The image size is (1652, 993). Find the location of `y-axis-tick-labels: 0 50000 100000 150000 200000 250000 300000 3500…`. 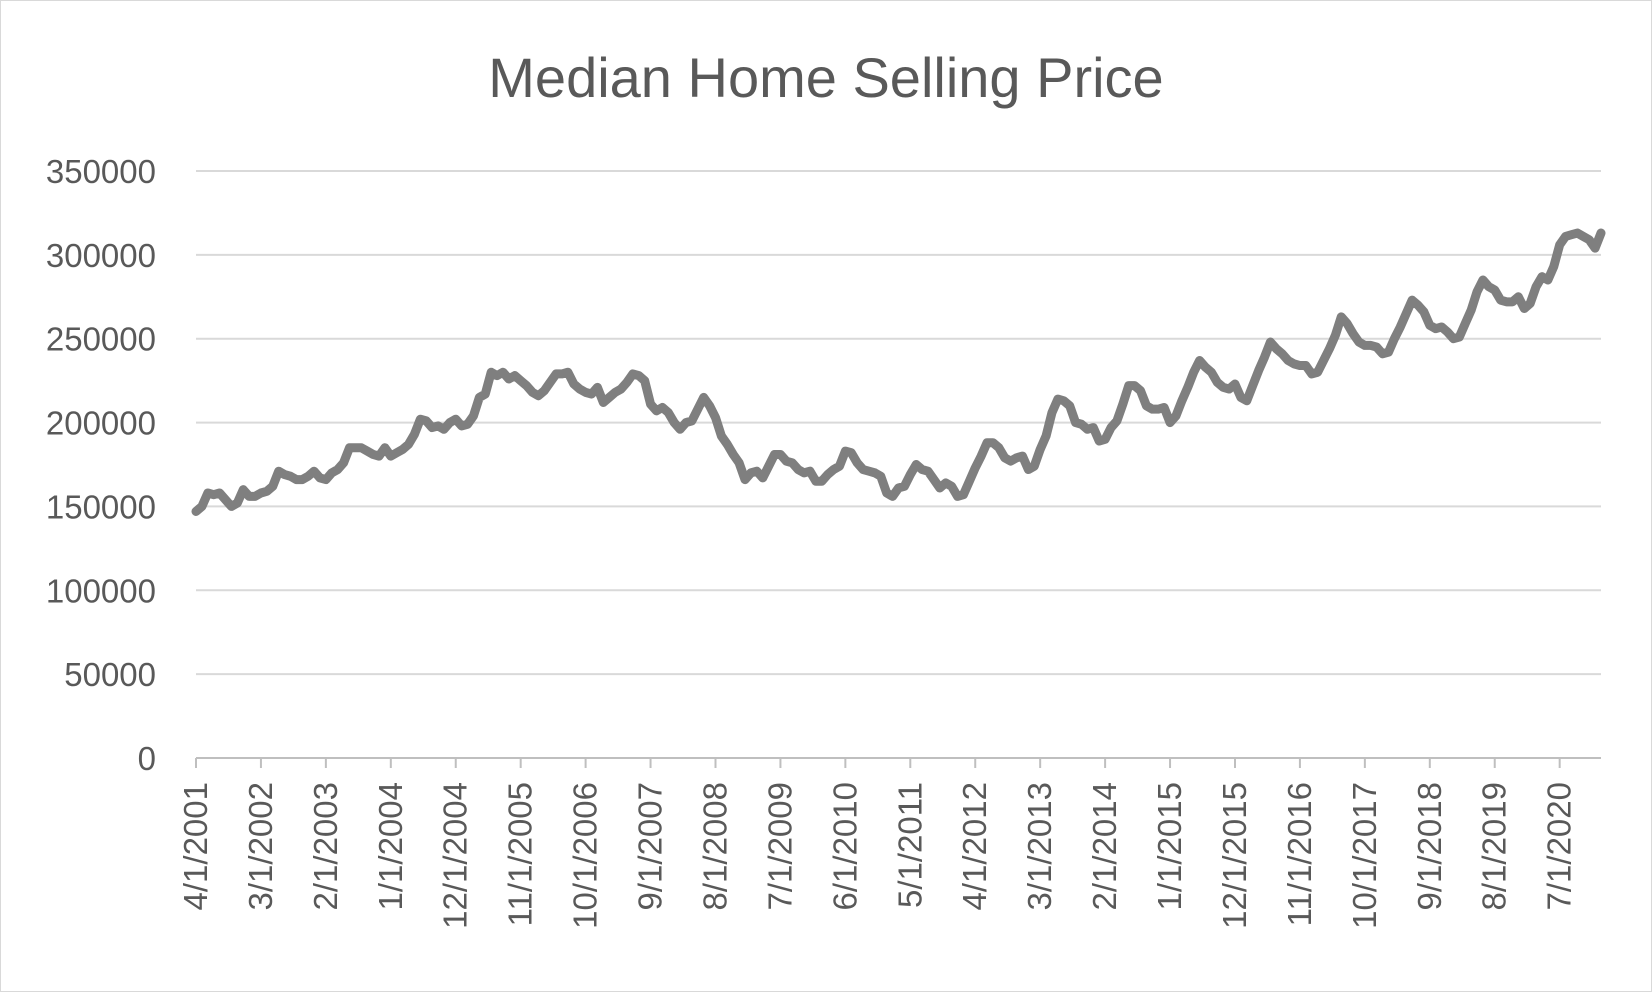

y-axis-tick-labels: 0 50000 100000 150000 200000 250000 300000 3500… is located at coordinates (101, 465).